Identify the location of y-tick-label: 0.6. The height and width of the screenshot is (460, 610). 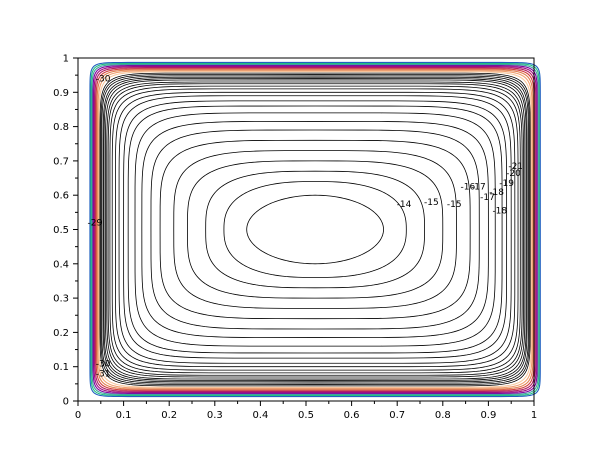
(61, 196).